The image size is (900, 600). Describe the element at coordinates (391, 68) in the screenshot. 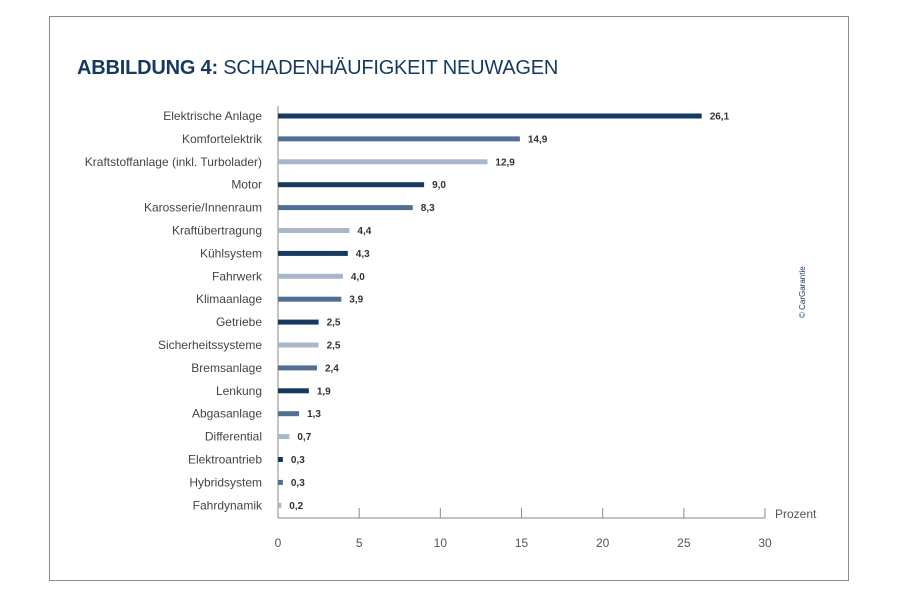

I see `chart-title-text: SCHADENHÄUFIGKEIT NEUWAGEN` at that location.